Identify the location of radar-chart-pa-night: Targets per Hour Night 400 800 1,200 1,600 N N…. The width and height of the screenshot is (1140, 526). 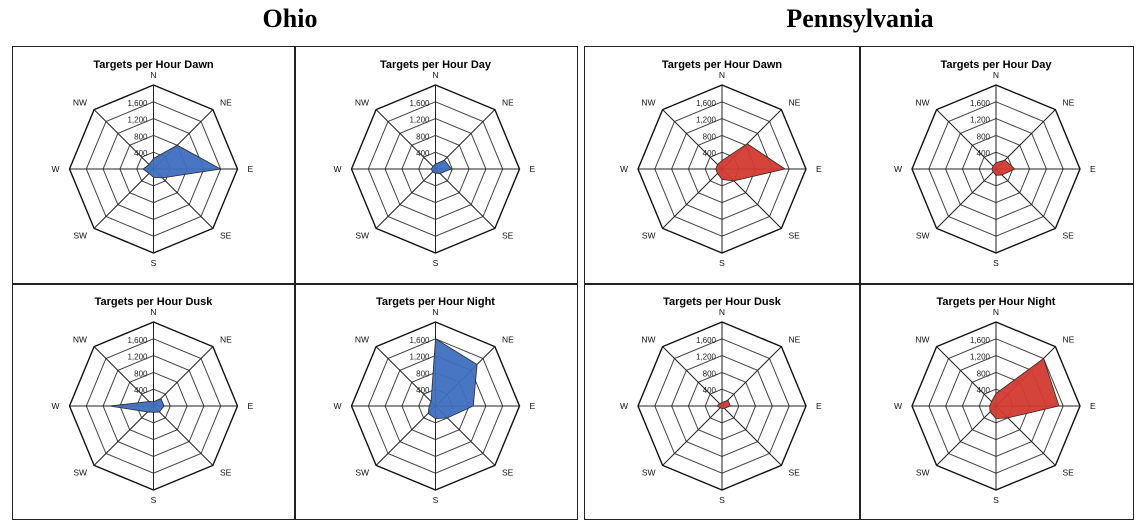
(996, 401).